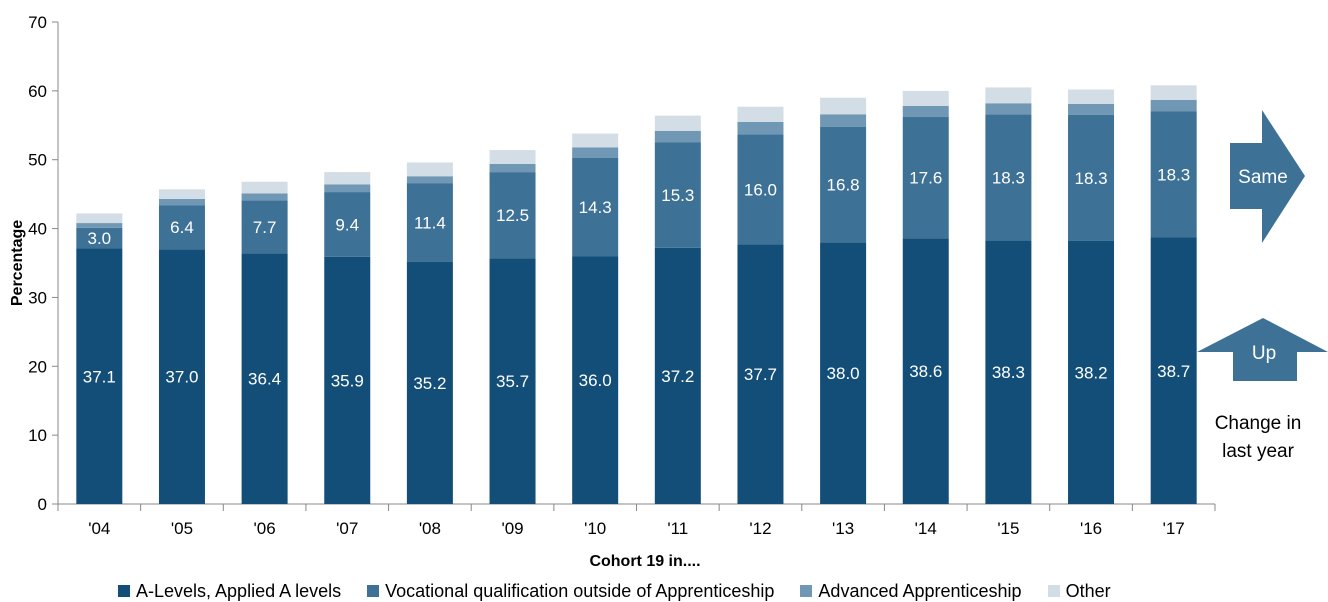 This screenshot has width=1328, height=602. I want to click on change-note-line-1: Change in, so click(1258, 423).